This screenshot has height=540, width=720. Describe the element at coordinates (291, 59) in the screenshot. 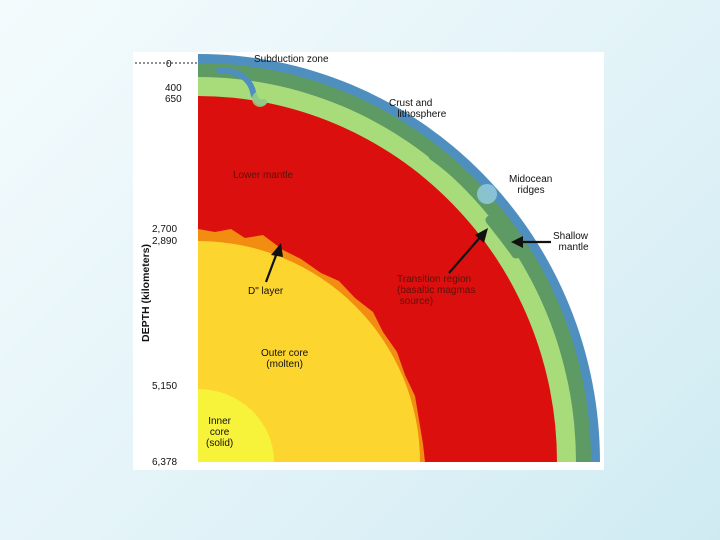

I see `label-subduction-zone: Subduction zone` at that location.